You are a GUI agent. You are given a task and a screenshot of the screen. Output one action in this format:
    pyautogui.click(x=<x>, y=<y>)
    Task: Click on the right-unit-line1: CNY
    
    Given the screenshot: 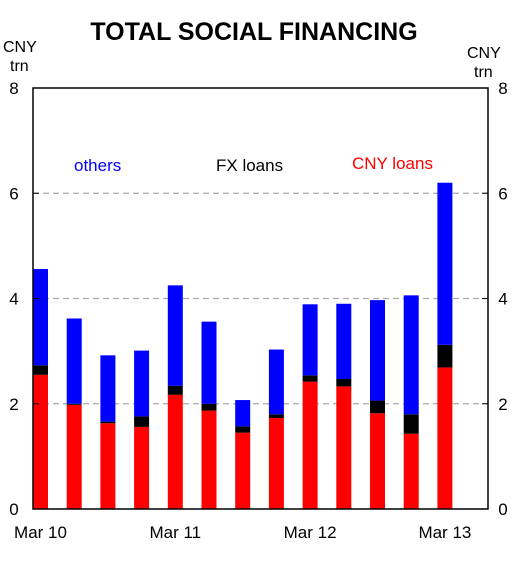 What is the action you would take?
    pyautogui.click(x=484, y=53)
    